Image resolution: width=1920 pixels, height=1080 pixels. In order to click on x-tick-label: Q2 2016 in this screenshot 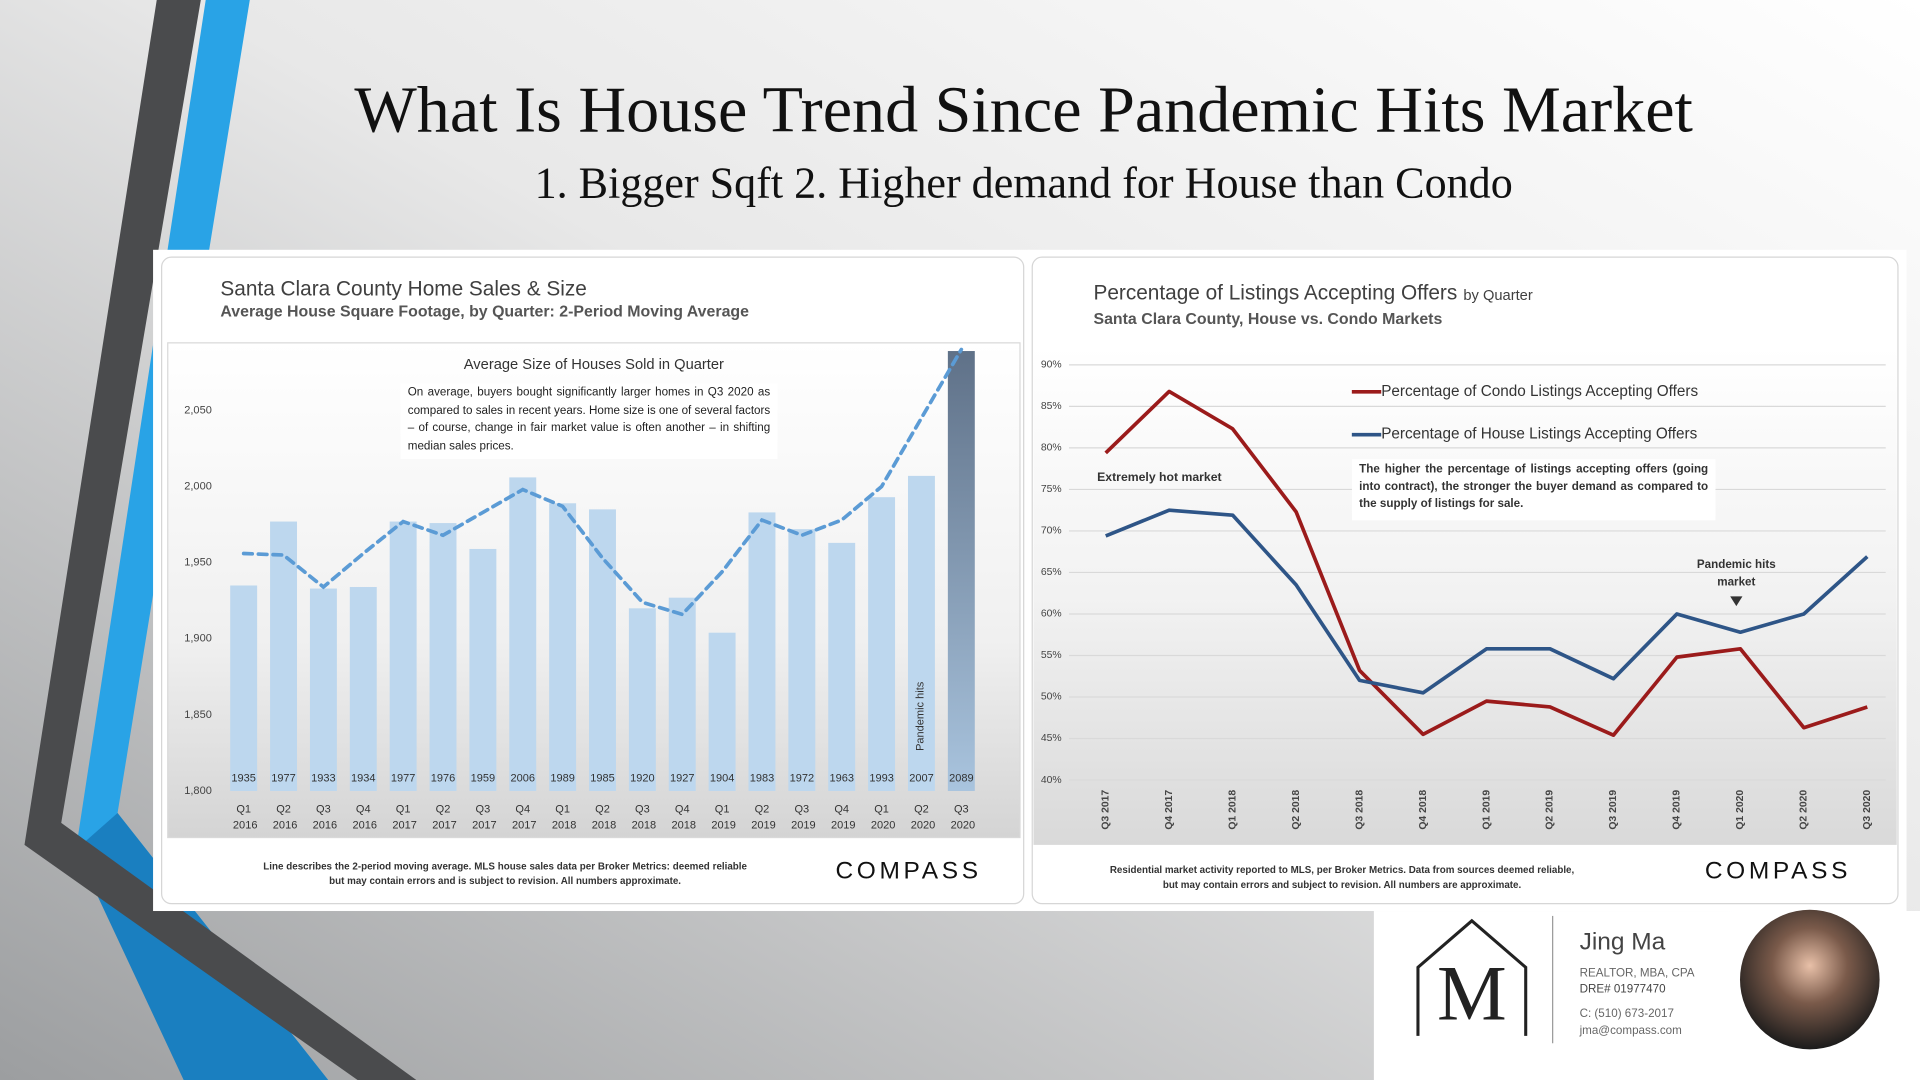, I will do `click(284, 817)`.